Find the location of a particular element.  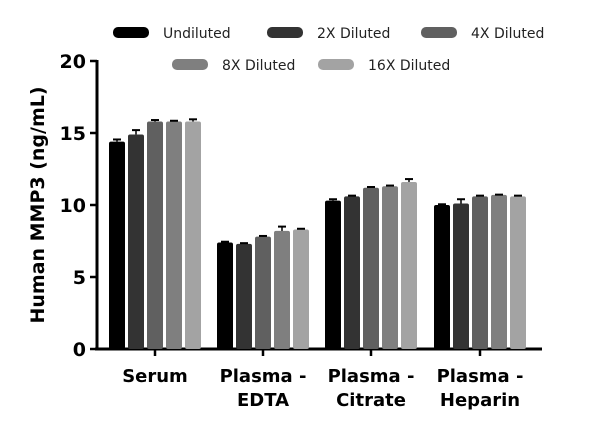

y-tick-label: 10 is located at coordinates (73, 206).